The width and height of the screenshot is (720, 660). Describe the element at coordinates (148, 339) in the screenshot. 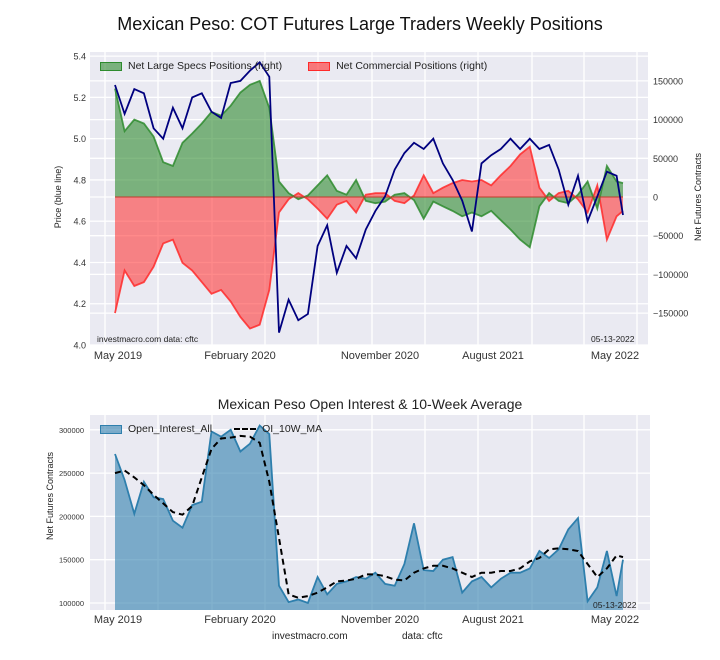

I see `top-watermark: investmacro.com data: cftc` at that location.